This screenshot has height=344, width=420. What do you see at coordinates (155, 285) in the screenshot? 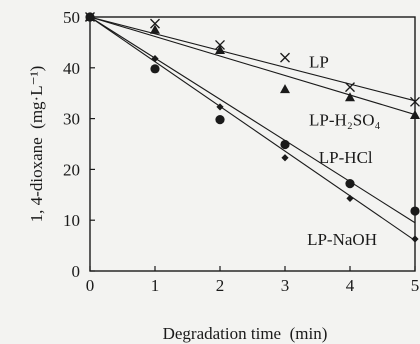
I see `x-tick-label: 1` at bounding box center [155, 285].